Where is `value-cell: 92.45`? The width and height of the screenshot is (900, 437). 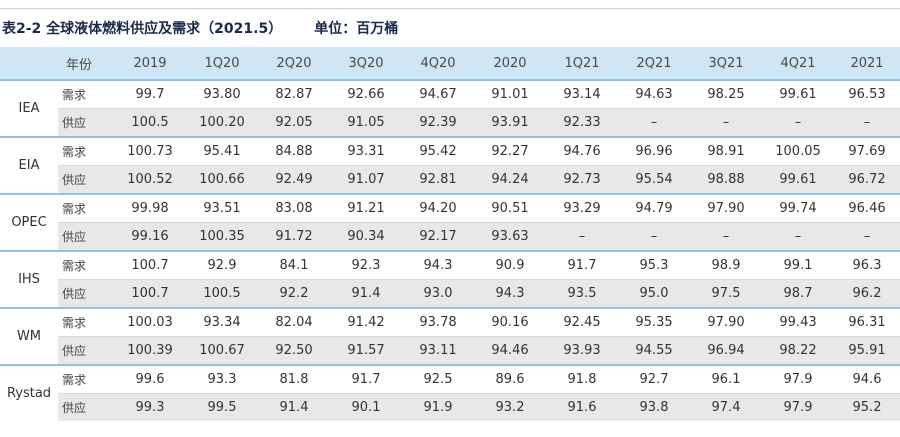 value-cell: 92.45 is located at coordinates (582, 322).